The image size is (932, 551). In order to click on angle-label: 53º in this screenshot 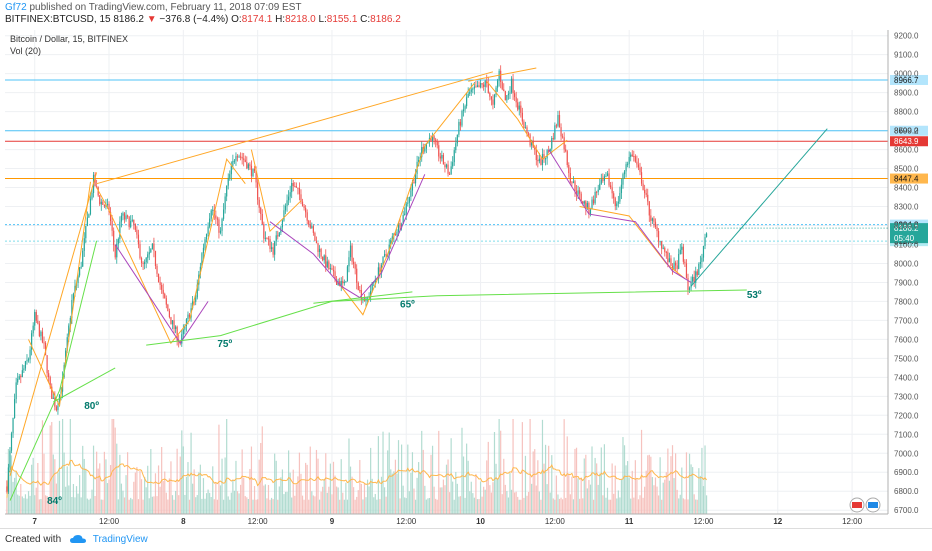, I will do `click(754, 295)`.